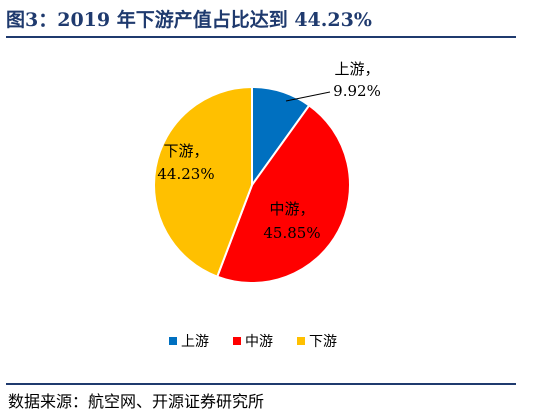 This screenshot has height=420, width=538. What do you see at coordinates (357, 91) in the screenshot?
I see `slice-label-value: 9.92%` at bounding box center [357, 91].